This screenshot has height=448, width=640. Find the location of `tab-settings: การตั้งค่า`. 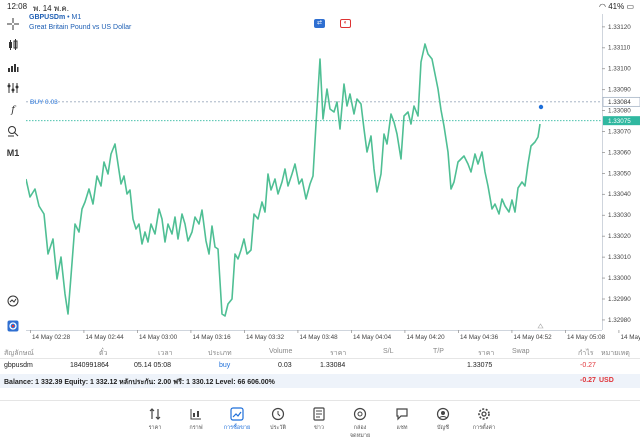

tab-settings: การตั้งค่า is located at coordinates (484, 419).